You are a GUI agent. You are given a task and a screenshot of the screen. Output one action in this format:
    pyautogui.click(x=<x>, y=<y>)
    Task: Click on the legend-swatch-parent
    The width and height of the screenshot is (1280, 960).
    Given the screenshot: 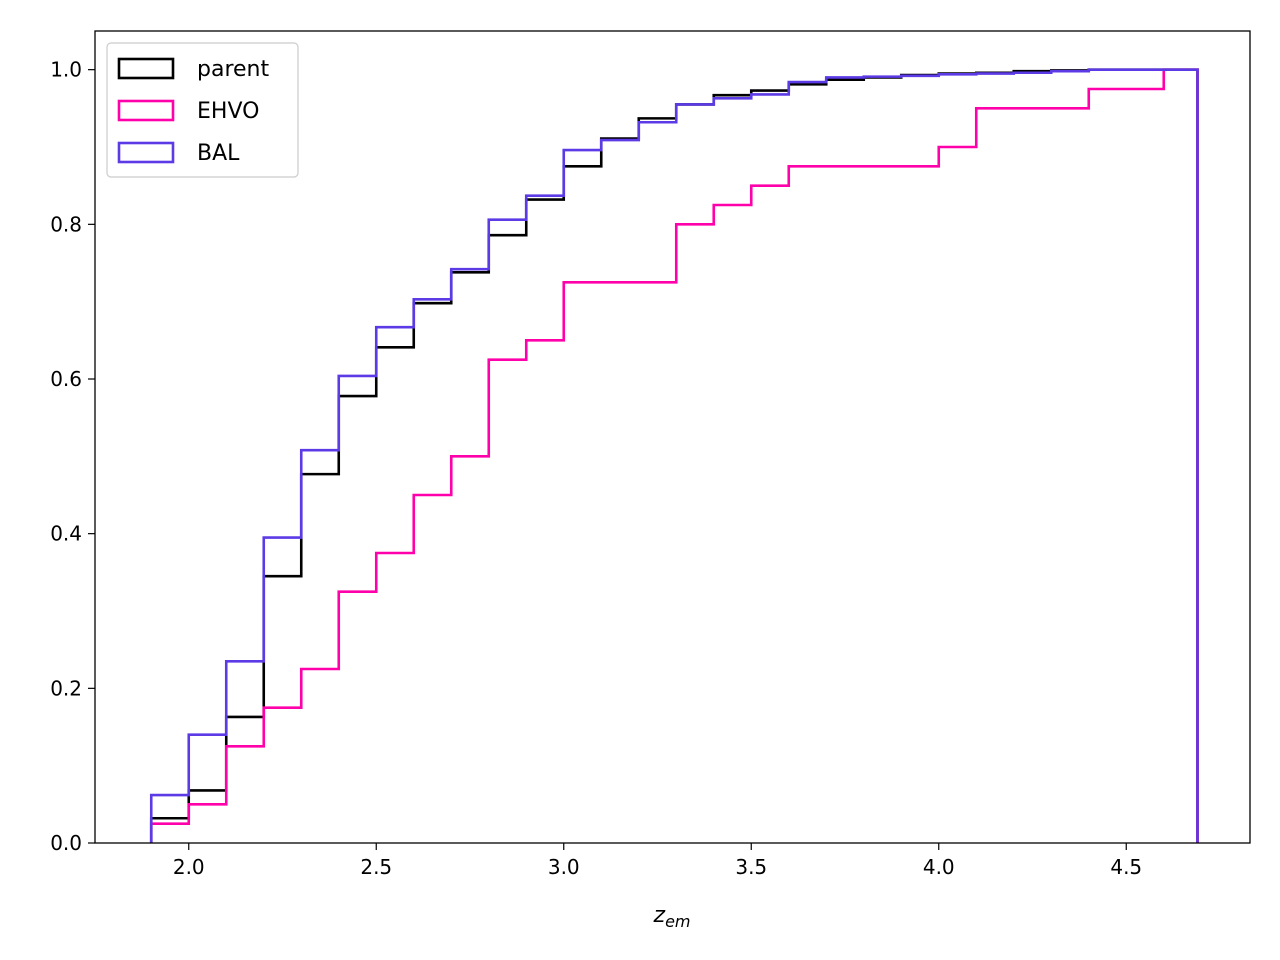 What is the action you would take?
    pyautogui.click(x=146, y=68)
    